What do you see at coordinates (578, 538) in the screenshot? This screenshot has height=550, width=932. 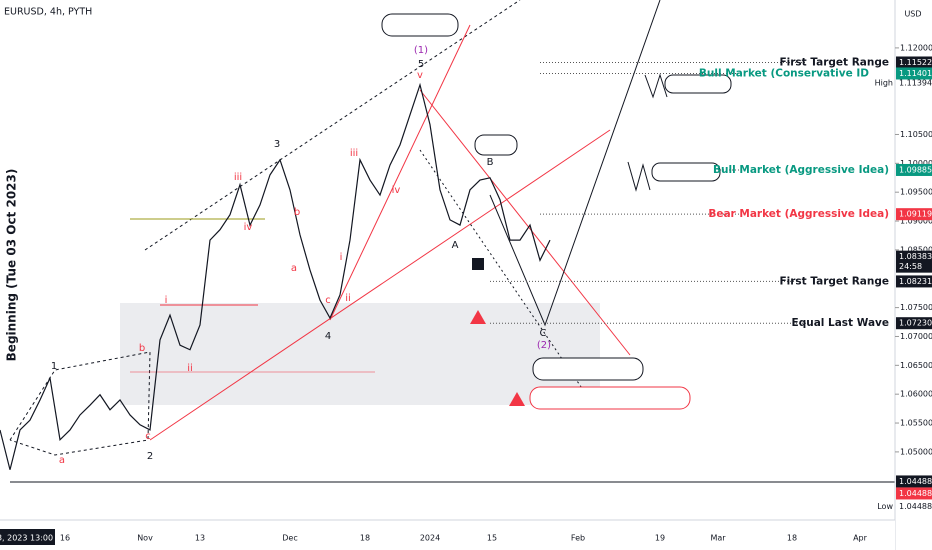 I see `x-tick-label: Feb` at bounding box center [578, 538].